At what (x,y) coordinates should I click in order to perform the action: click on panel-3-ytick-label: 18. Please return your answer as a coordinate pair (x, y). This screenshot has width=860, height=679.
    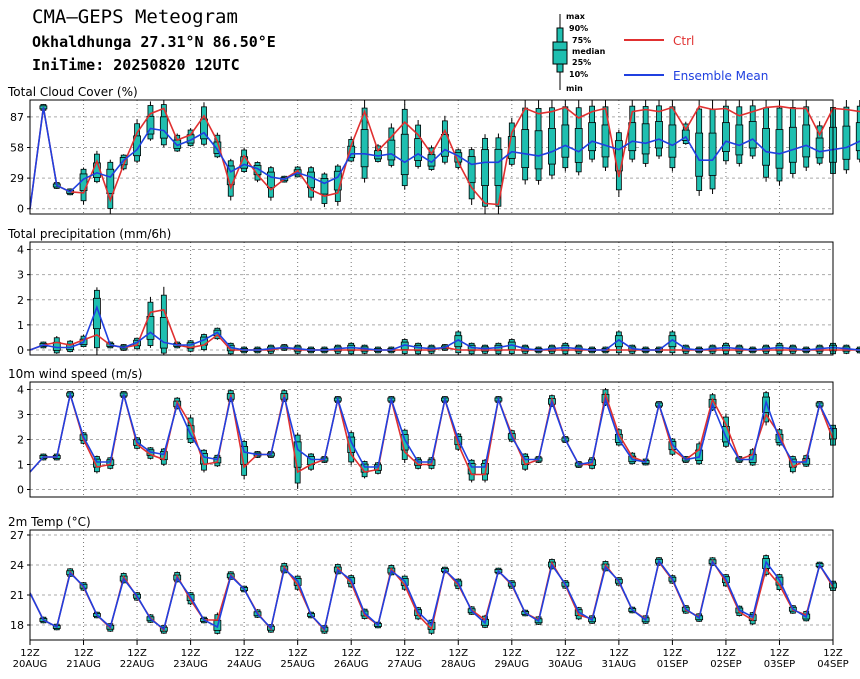
    Looking at the image, I should click on (17, 625).